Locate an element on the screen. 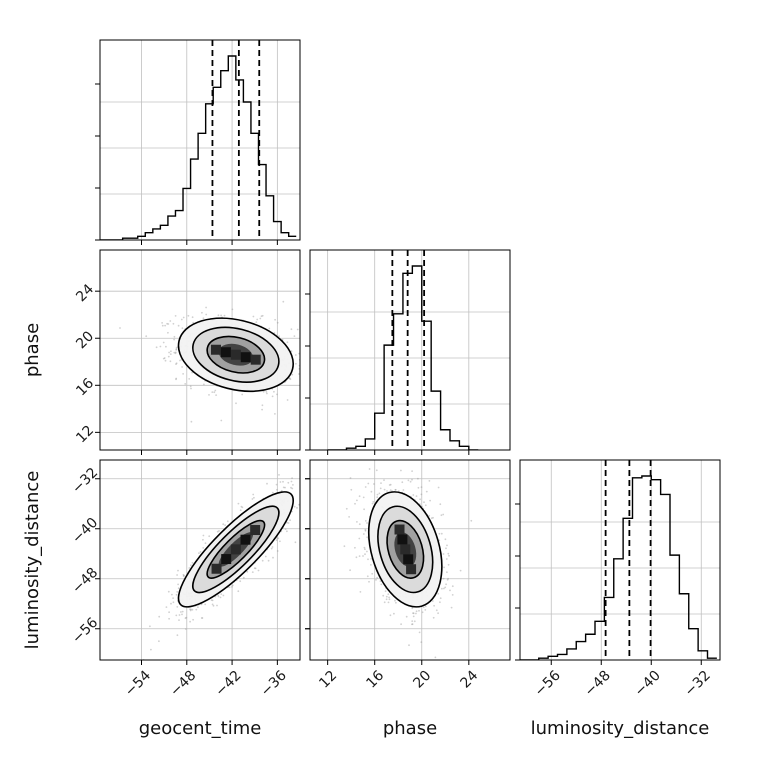  x-axis-title-luminosity_distance: luminosity_distance is located at coordinates (620, 728).